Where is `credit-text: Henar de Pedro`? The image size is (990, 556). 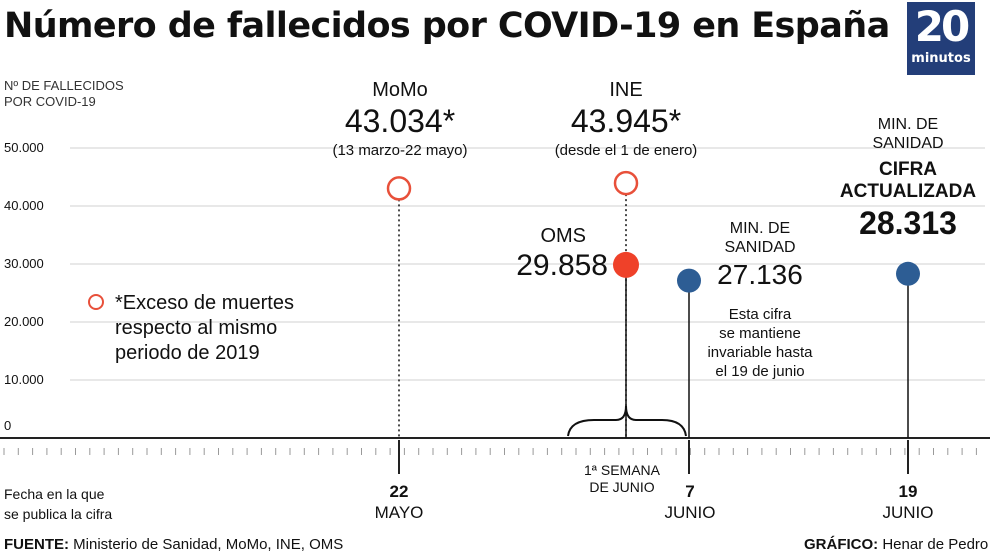 credit-text: Henar de Pedro is located at coordinates (935, 544).